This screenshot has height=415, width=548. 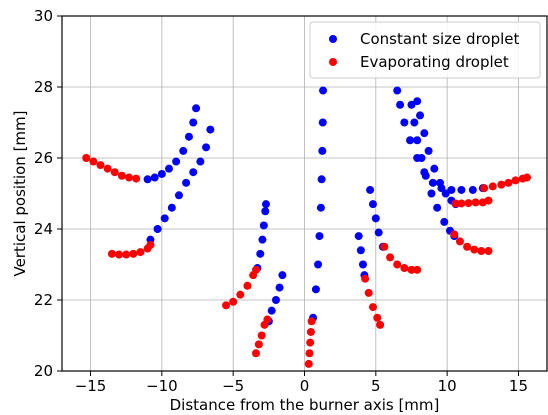 I want to click on y-axis-ticks: 20 22 24 26 28 30, so click(x=48, y=193).